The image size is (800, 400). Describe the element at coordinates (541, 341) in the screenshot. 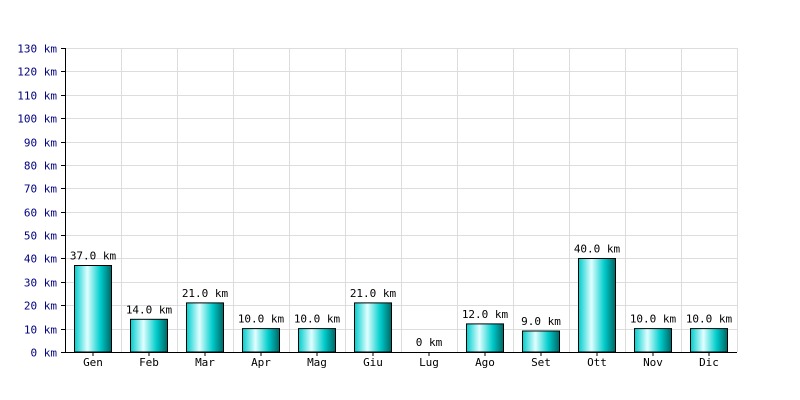

I see `bar-set` at that location.